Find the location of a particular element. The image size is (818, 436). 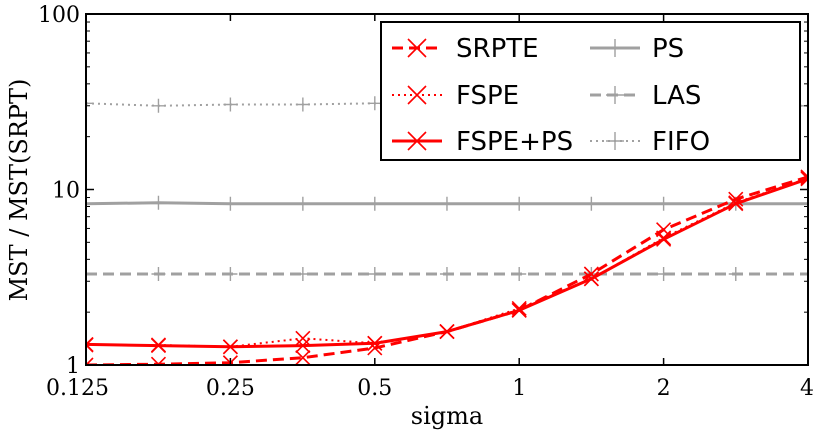

y-tick-label: 100 is located at coordinates (59, 15).